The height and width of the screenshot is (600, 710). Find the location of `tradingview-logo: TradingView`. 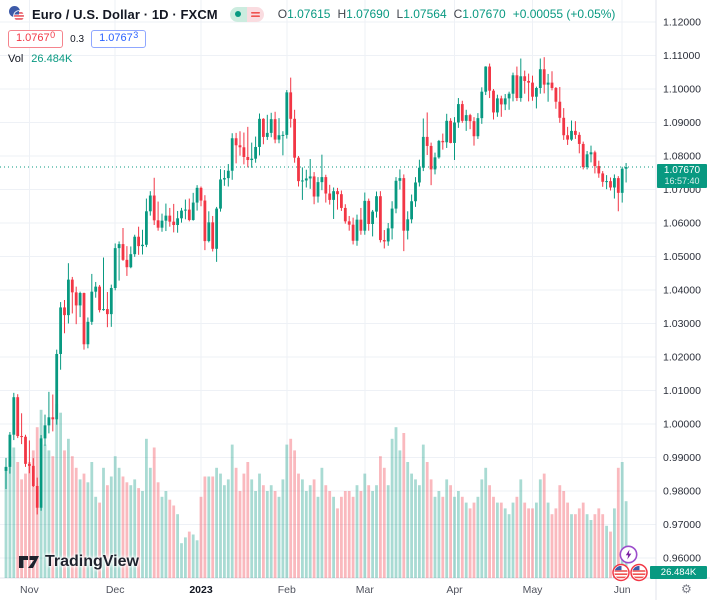

tradingview-logo: TradingView is located at coordinates (78, 562).